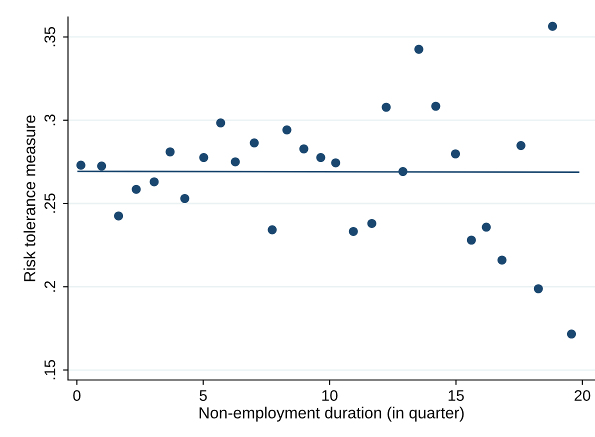 Image resolution: width=595 pixels, height=437 pixels. I want to click on y-tick-label: .35, so click(50, 36).